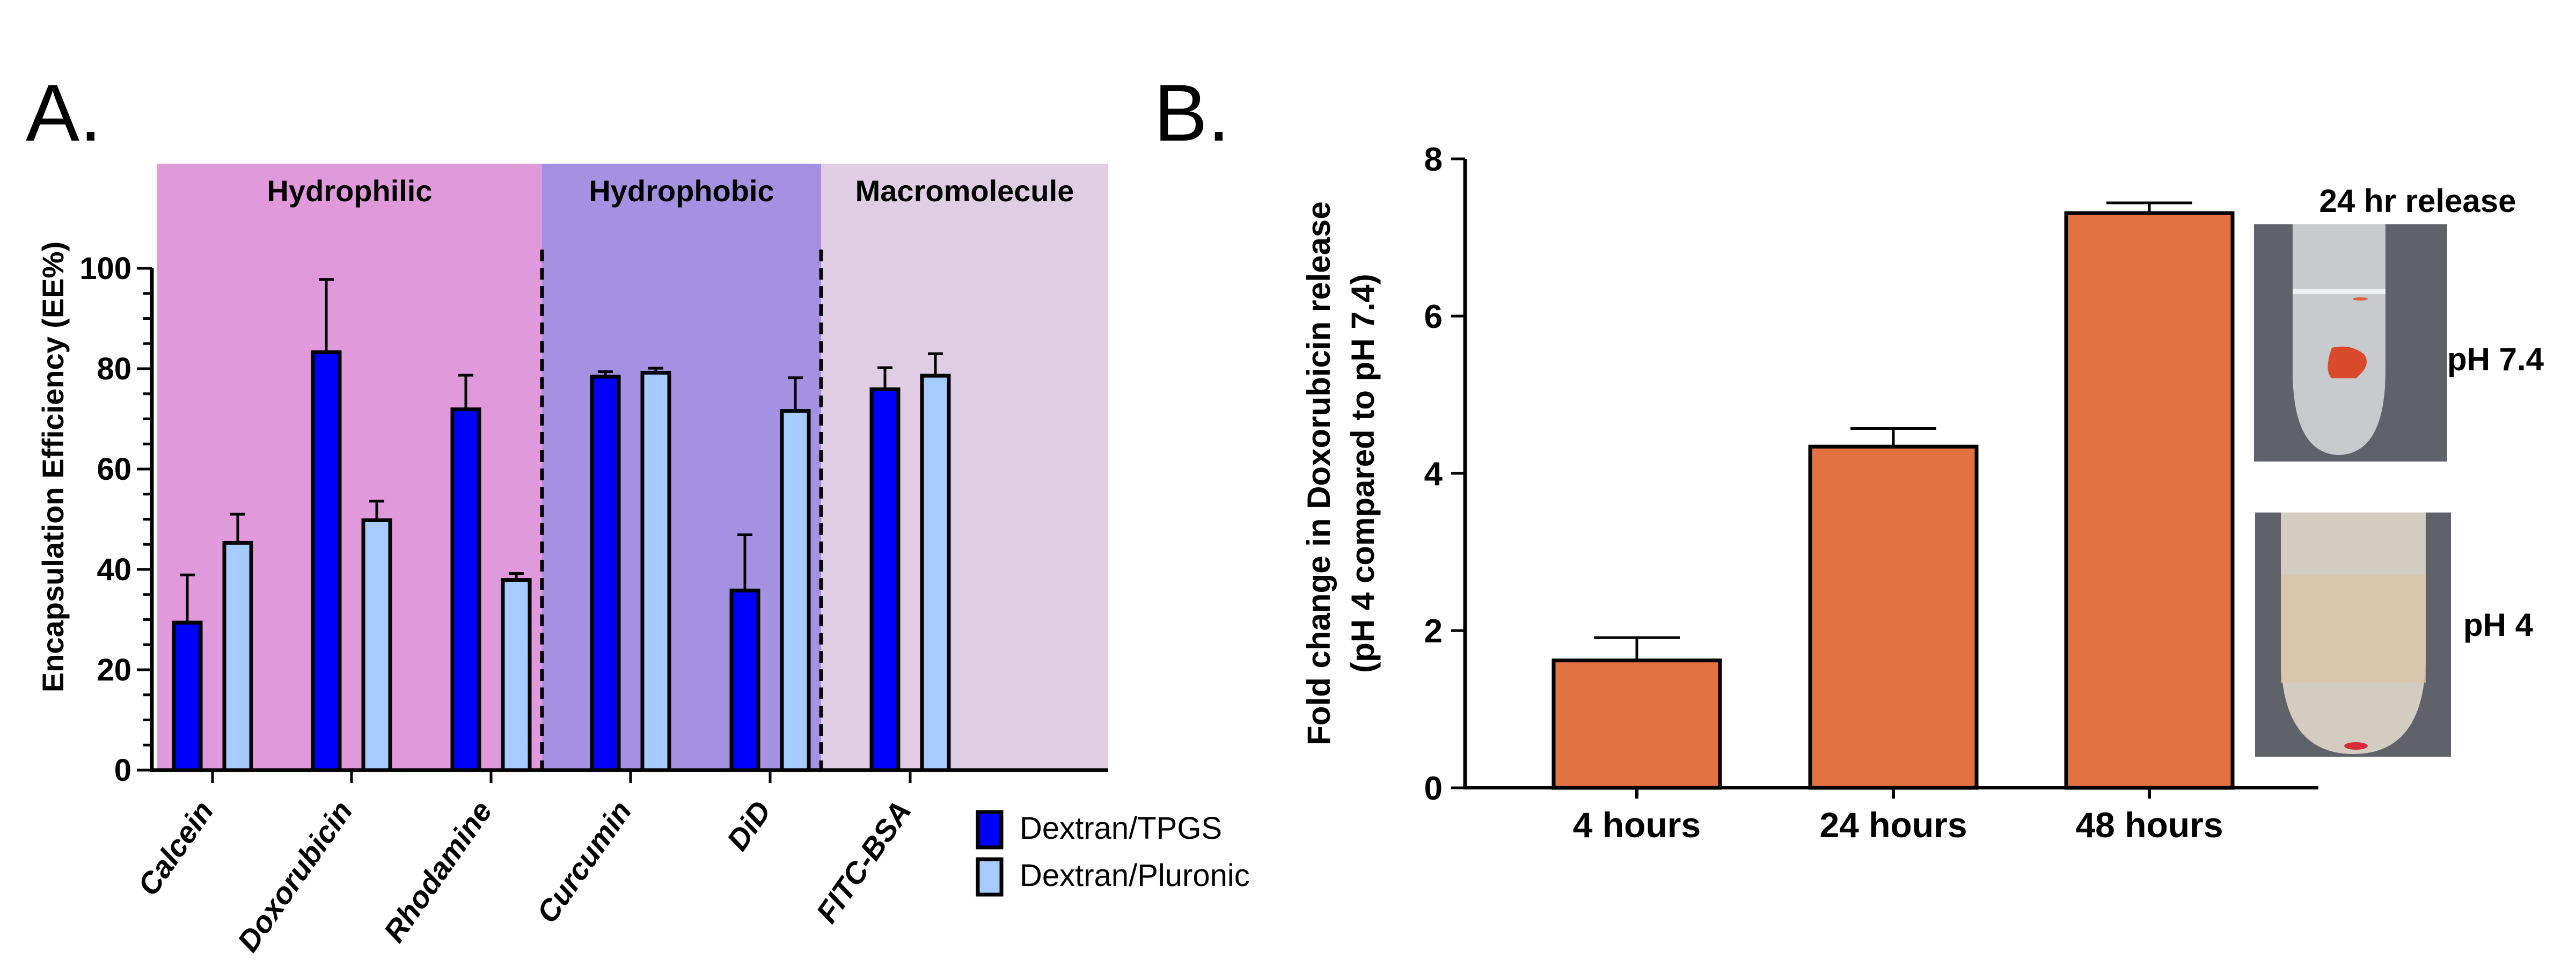  I want to click on bar-dextran-pluronic-did, so click(795, 590).